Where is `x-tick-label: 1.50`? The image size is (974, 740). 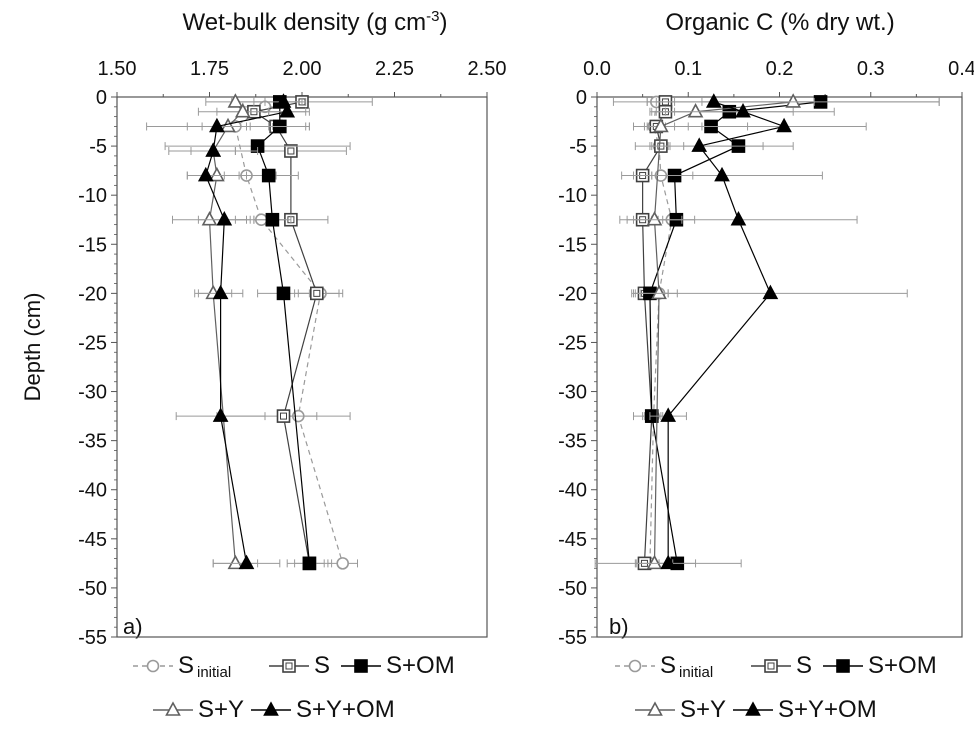
x-tick-label: 1.50 is located at coordinates (117, 69).